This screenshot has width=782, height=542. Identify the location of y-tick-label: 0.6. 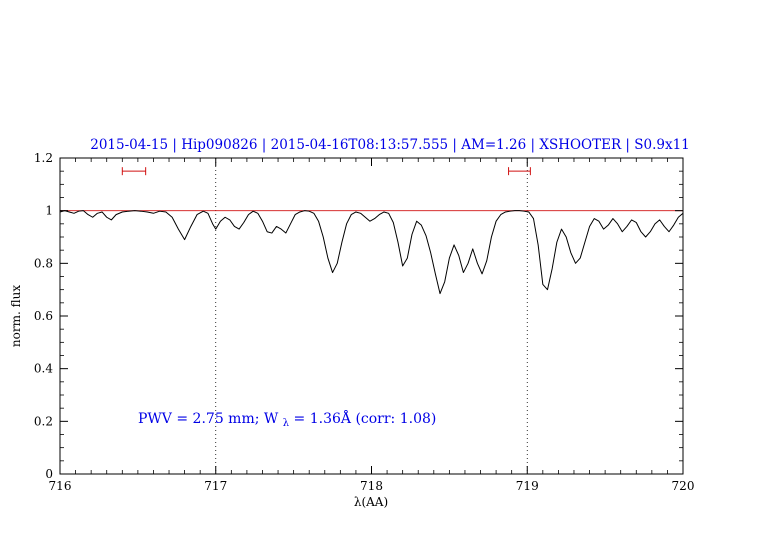
(43, 316).